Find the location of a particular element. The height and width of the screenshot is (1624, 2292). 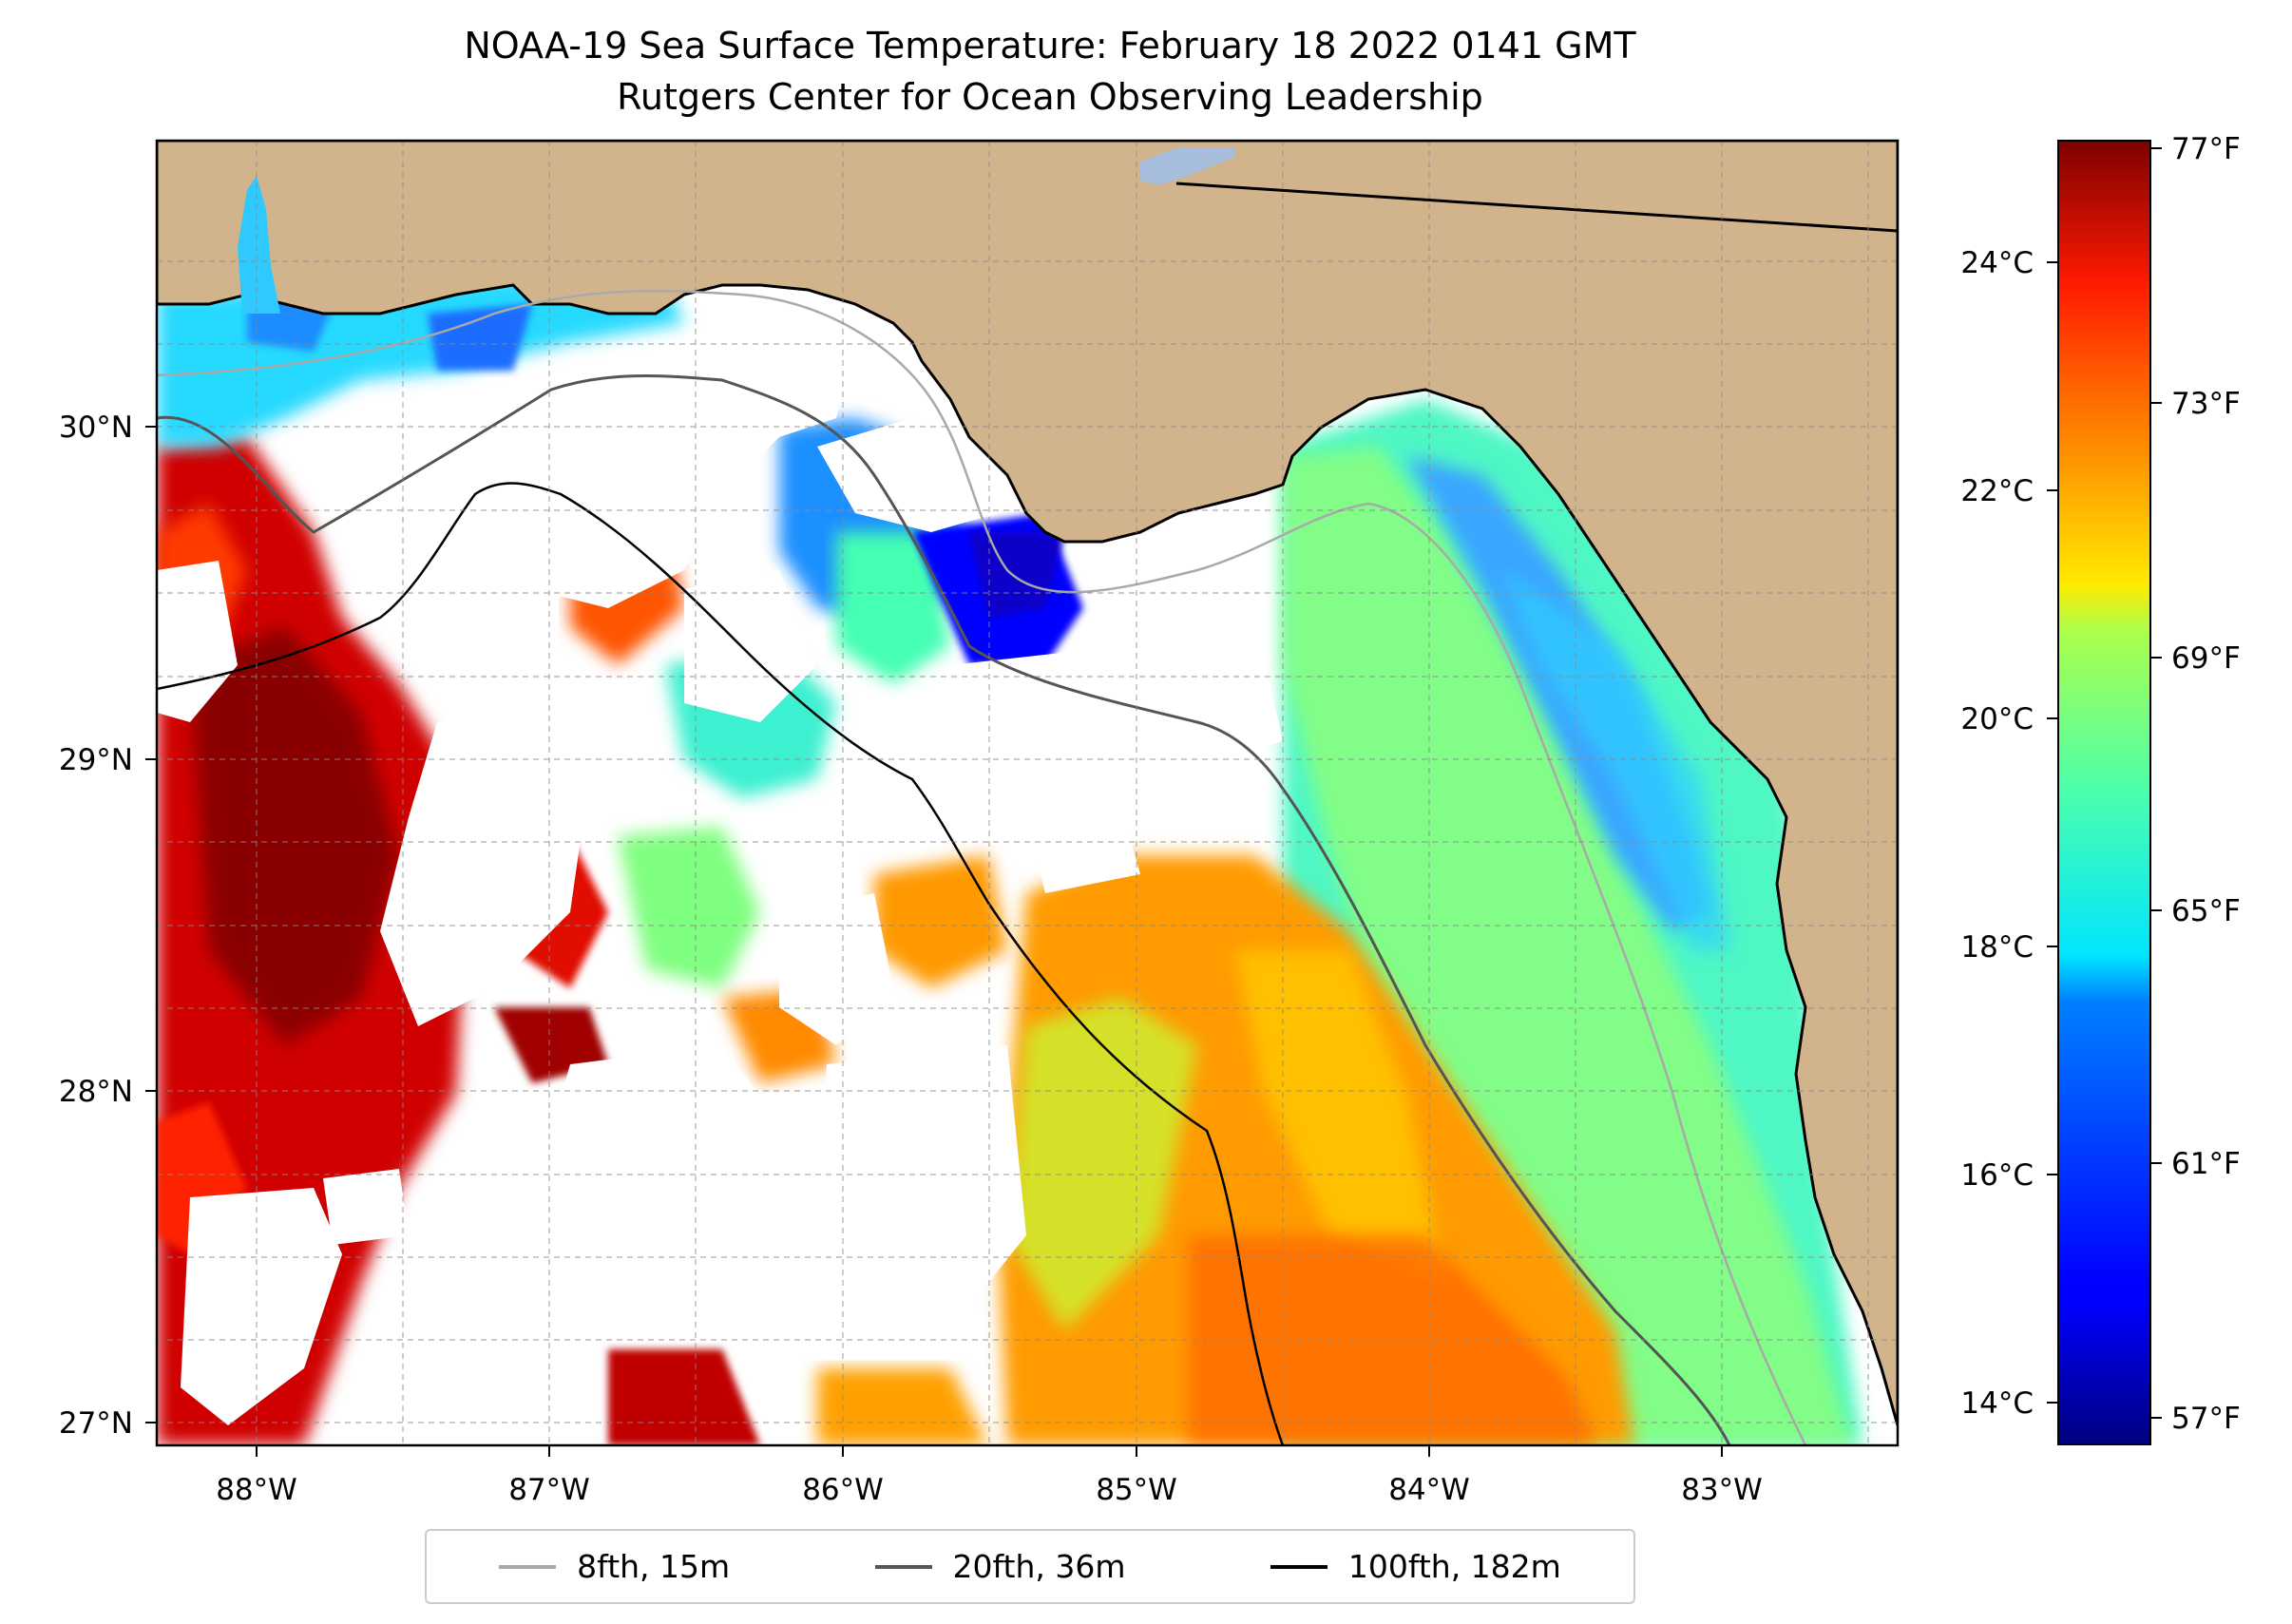

legend-item-8fth: 8fth, 15m is located at coordinates (614, 1566).